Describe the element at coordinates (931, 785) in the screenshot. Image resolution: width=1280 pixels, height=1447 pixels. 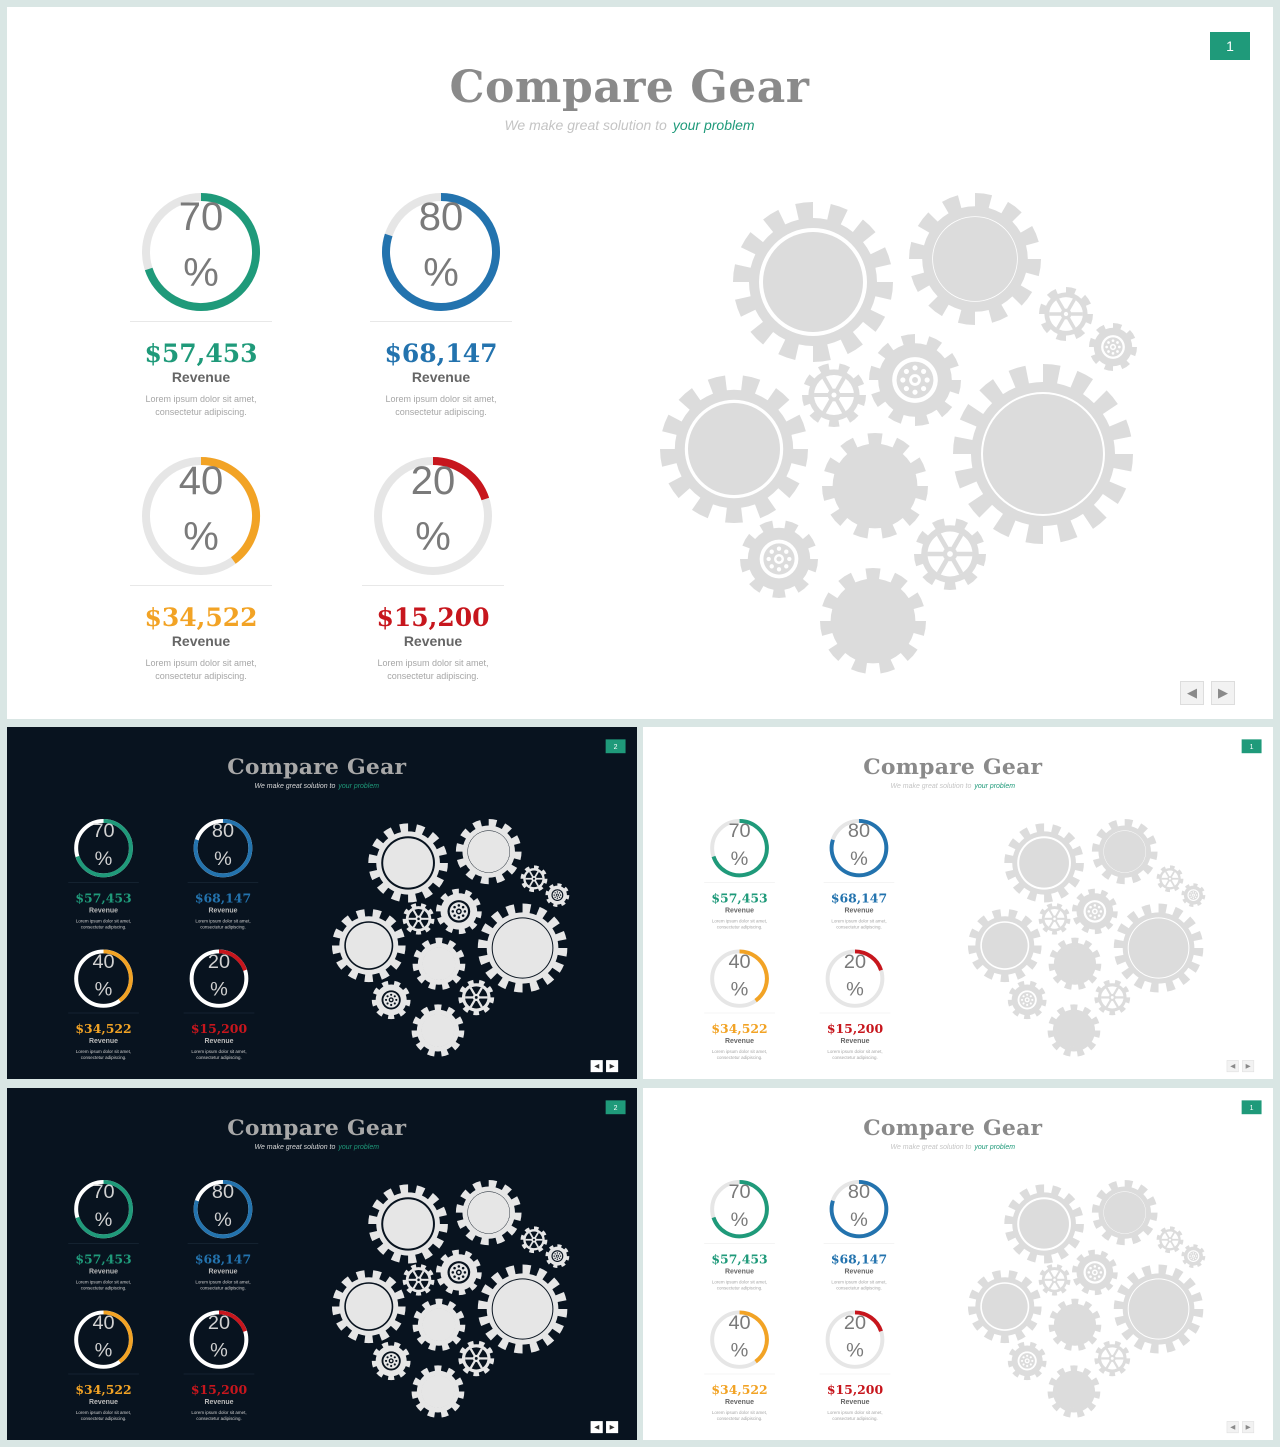
I see `subtitle-lead: We make great solution to` at that location.